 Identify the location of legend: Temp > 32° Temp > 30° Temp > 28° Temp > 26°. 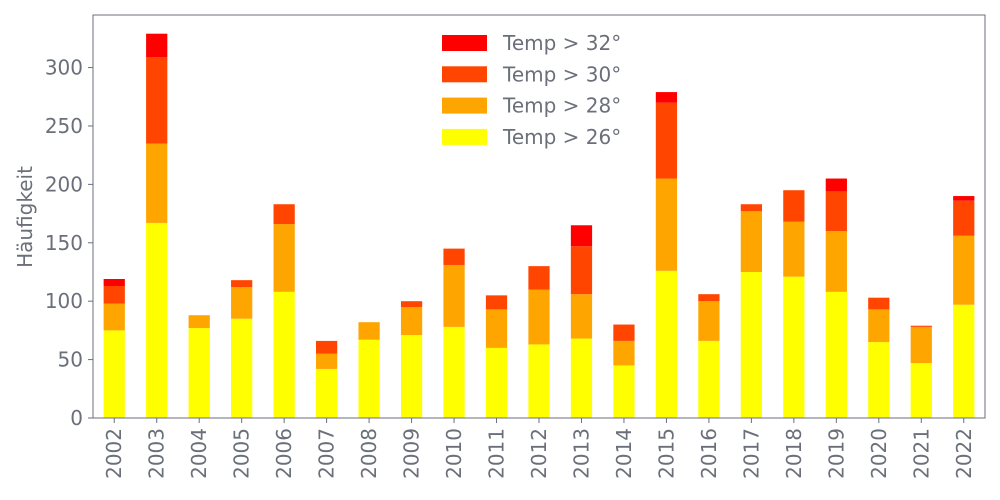
(531, 90).